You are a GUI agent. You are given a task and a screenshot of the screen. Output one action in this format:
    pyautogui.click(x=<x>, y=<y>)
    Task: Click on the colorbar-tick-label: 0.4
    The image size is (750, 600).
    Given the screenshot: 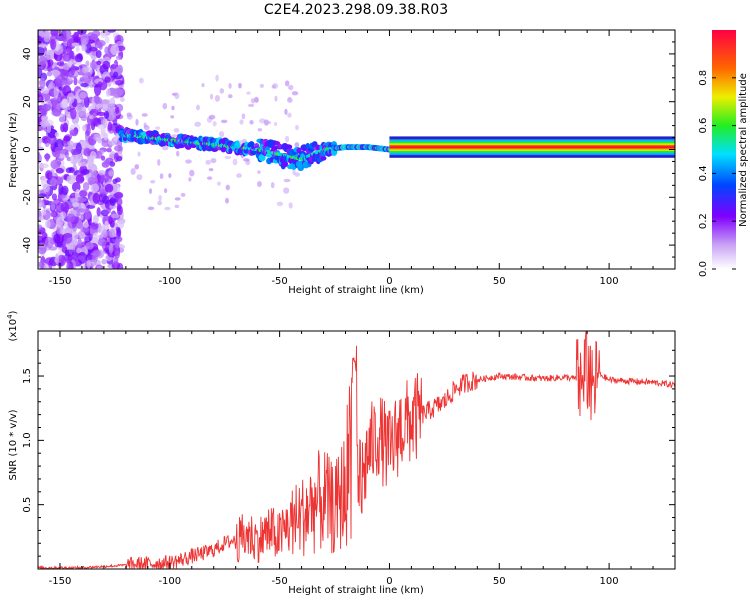 What is the action you would take?
    pyautogui.click(x=703, y=173)
    